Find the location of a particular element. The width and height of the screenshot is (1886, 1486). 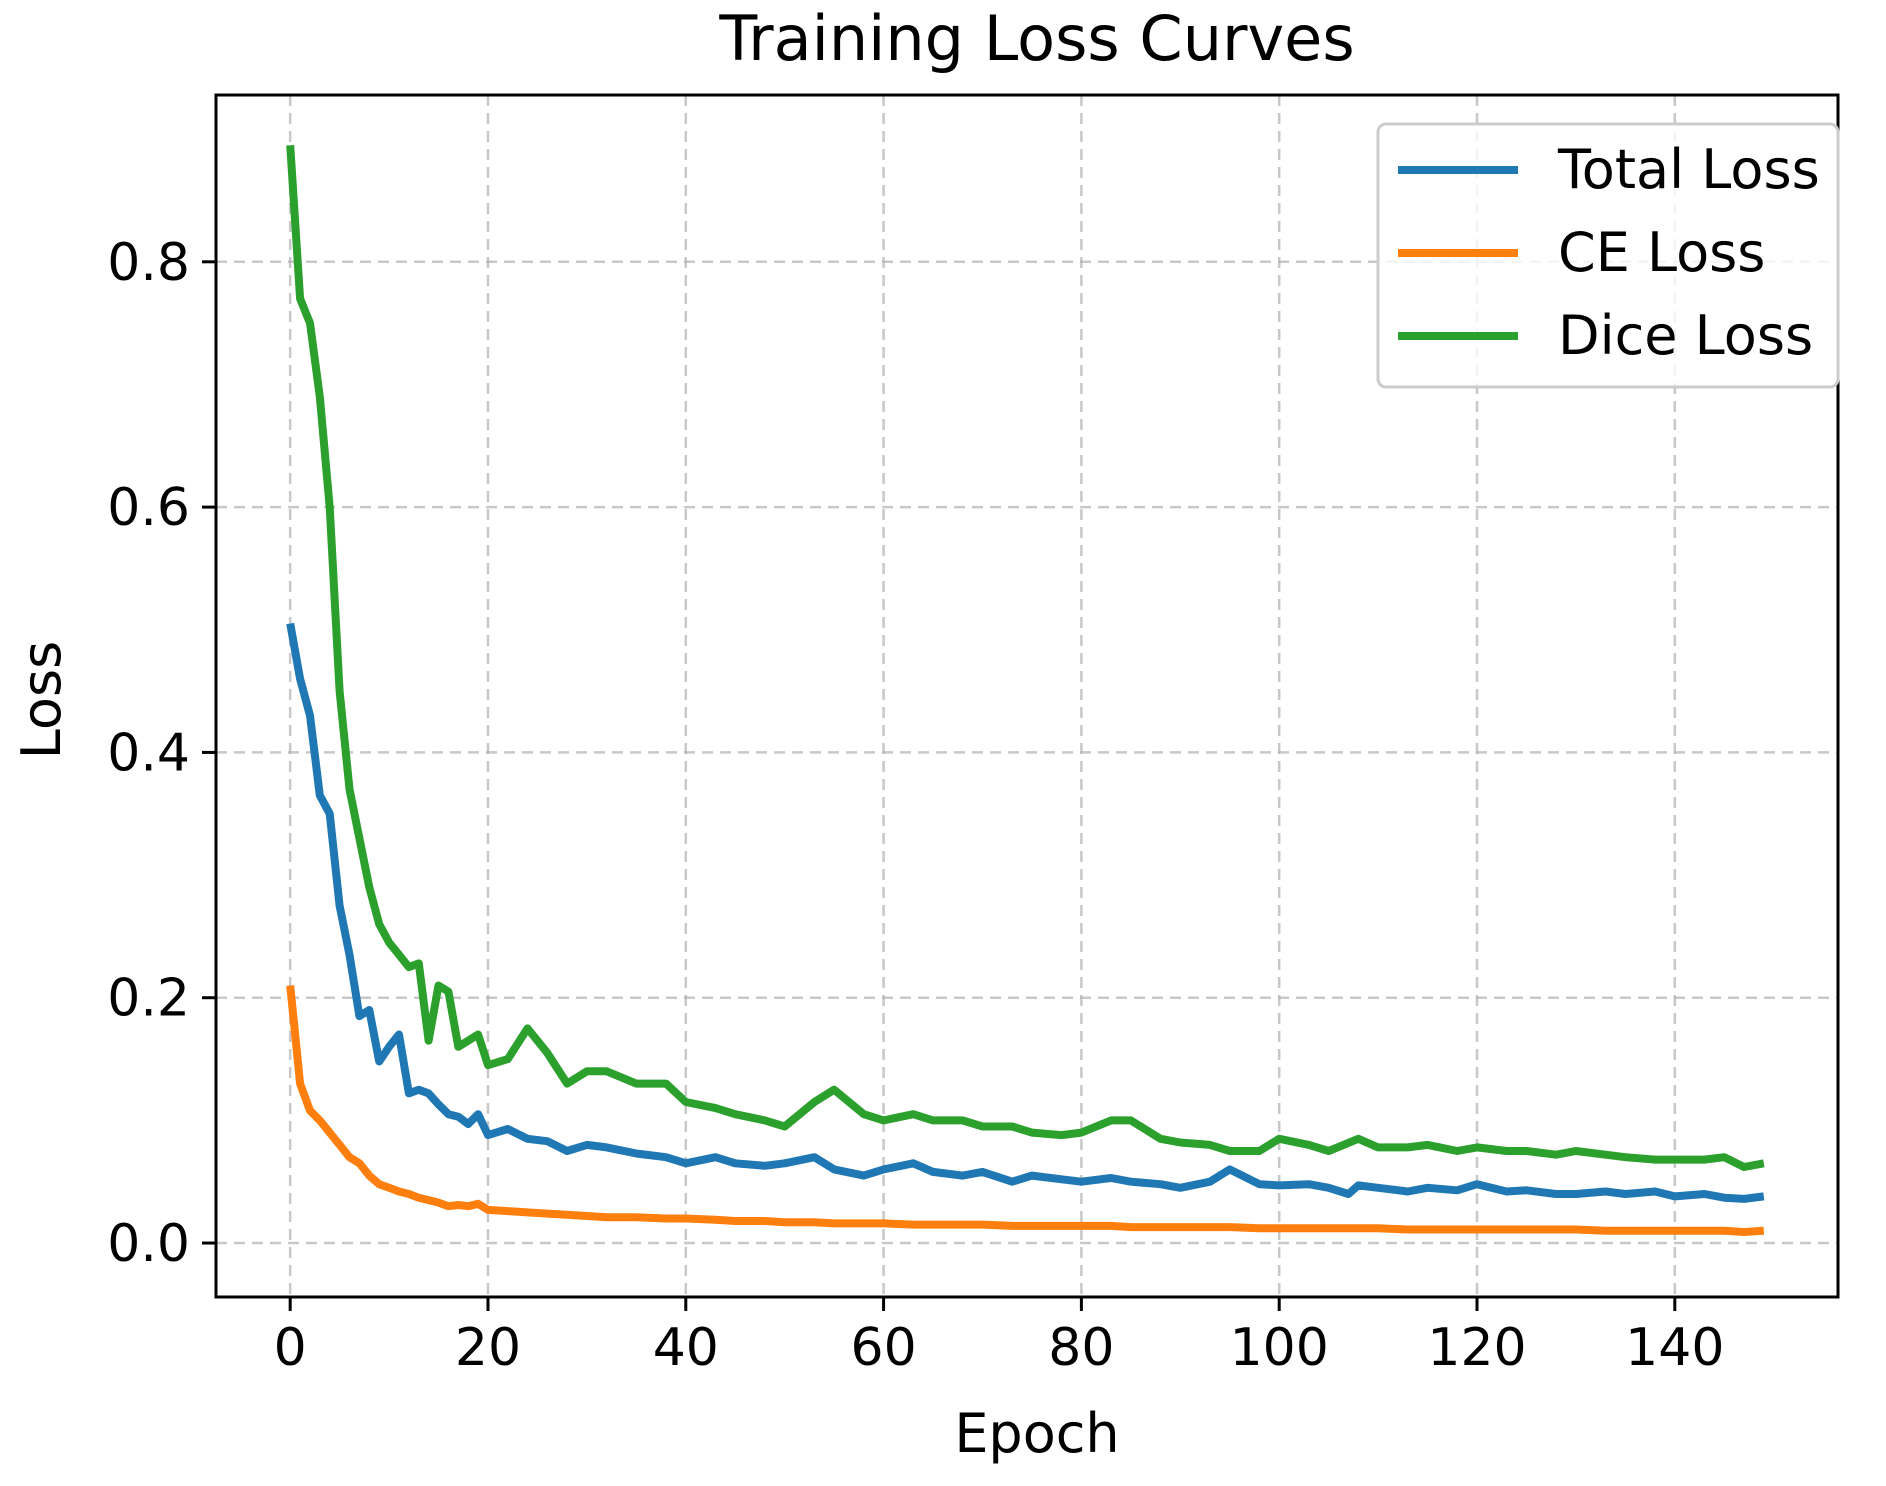

total-loss-legend-label: Total Loss is located at coordinates (1688, 169).